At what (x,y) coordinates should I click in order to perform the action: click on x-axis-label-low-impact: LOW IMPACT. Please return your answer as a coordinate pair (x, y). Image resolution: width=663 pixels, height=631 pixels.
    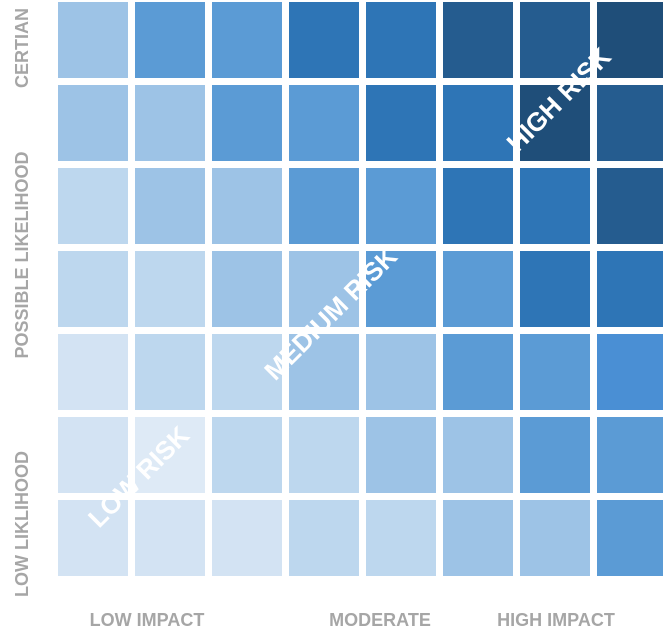
    Looking at the image, I should click on (147, 620).